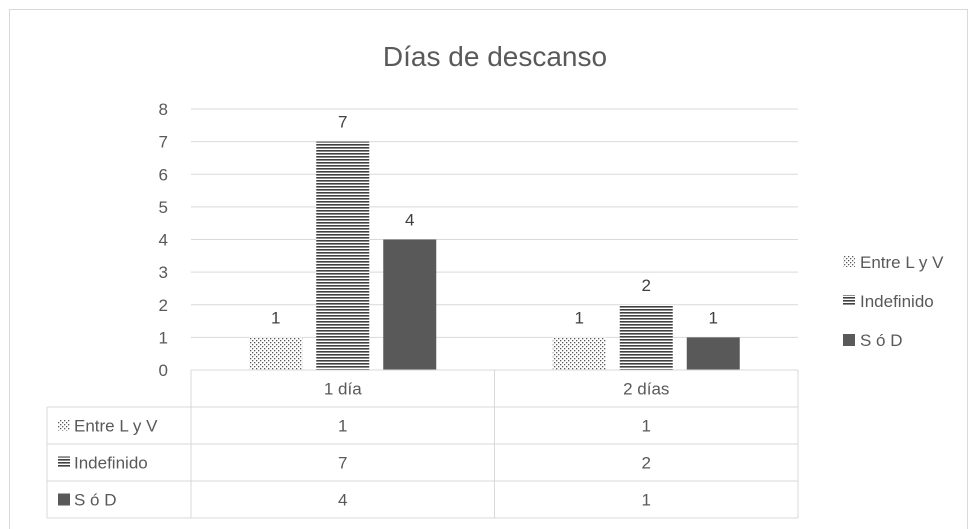 This screenshot has height=529, width=977. What do you see at coordinates (343, 389) in the screenshot?
I see `x-category-label: 1 día` at bounding box center [343, 389].